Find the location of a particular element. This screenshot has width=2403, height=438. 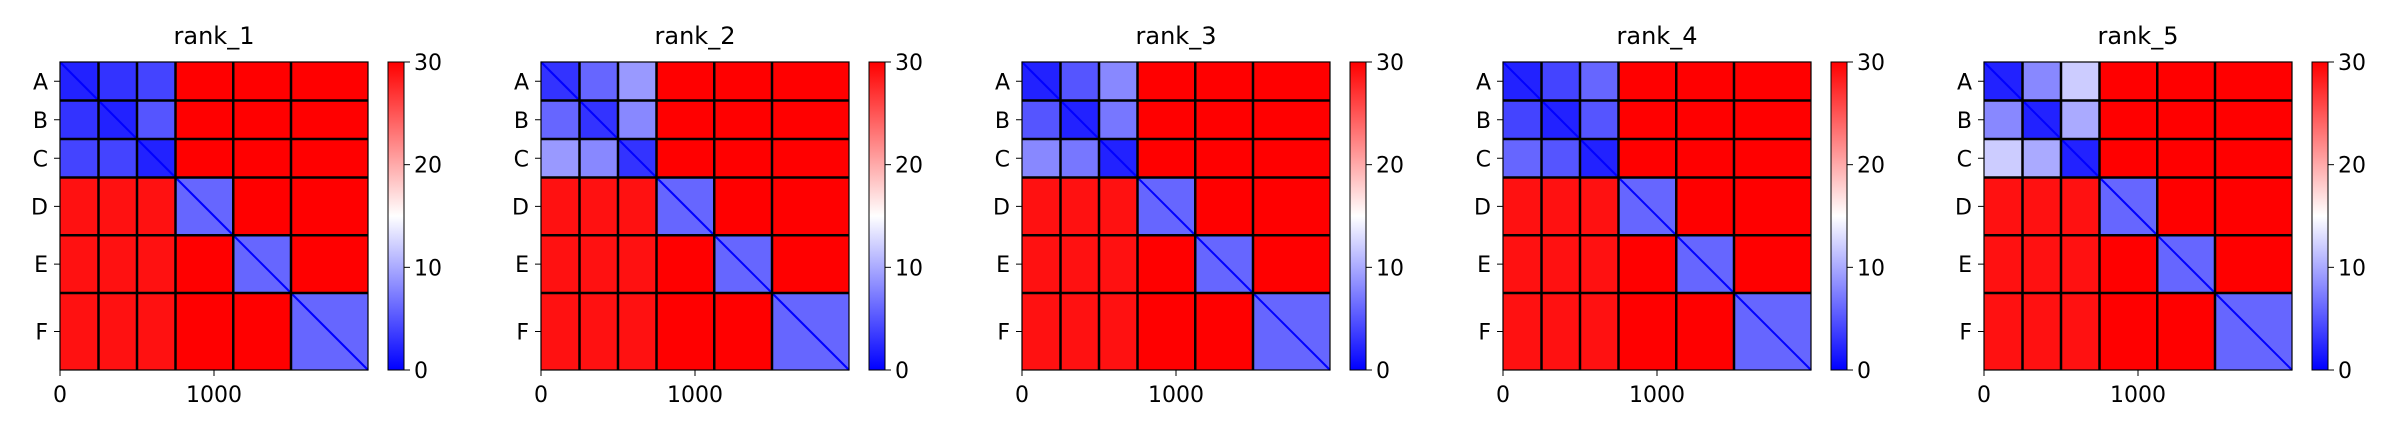

panel-title: rank_3 is located at coordinates (1176, 36).